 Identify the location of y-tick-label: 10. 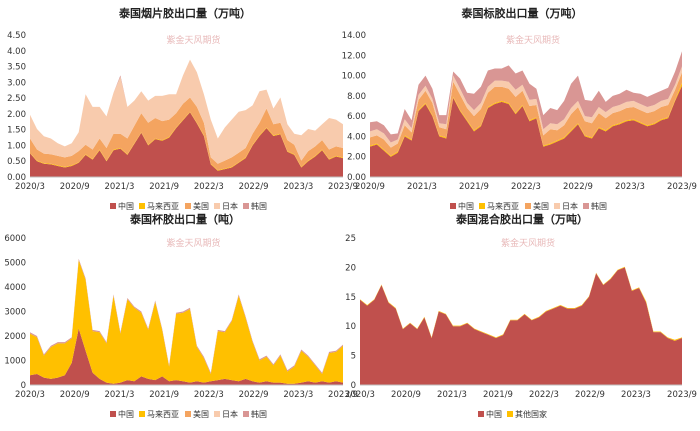
(350, 327).